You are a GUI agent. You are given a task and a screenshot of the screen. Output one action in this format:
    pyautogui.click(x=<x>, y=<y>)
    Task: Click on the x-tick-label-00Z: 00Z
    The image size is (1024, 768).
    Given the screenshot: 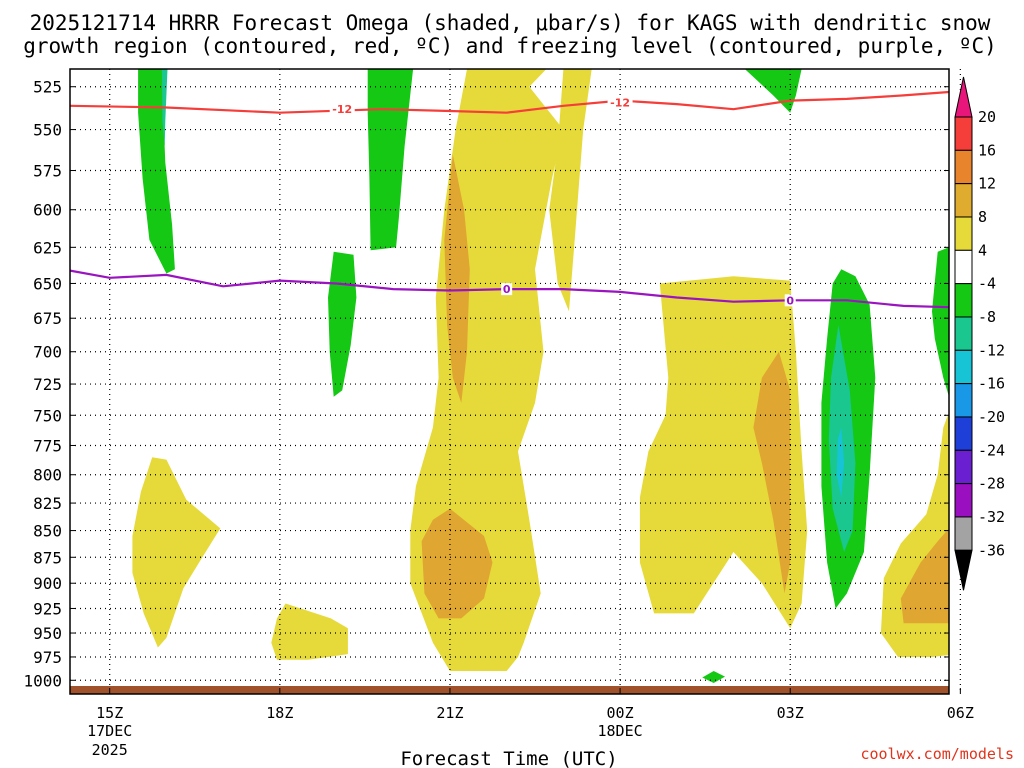 What is the action you would take?
    pyautogui.click(x=620, y=713)
    